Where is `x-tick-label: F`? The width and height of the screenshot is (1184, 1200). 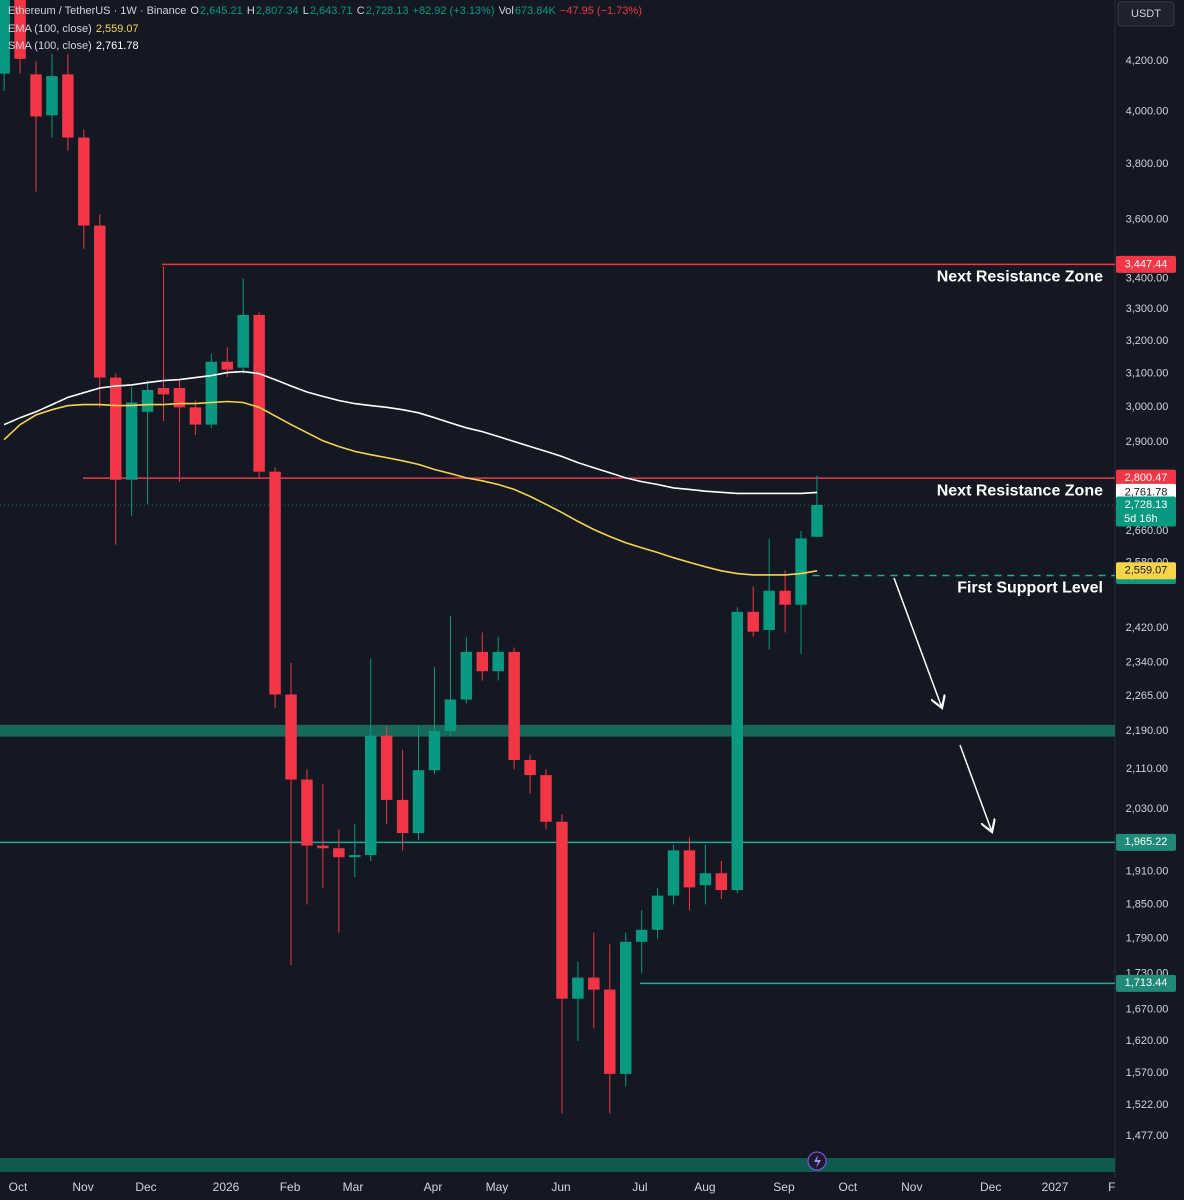
x-tick-label: F is located at coordinates (1111, 1187).